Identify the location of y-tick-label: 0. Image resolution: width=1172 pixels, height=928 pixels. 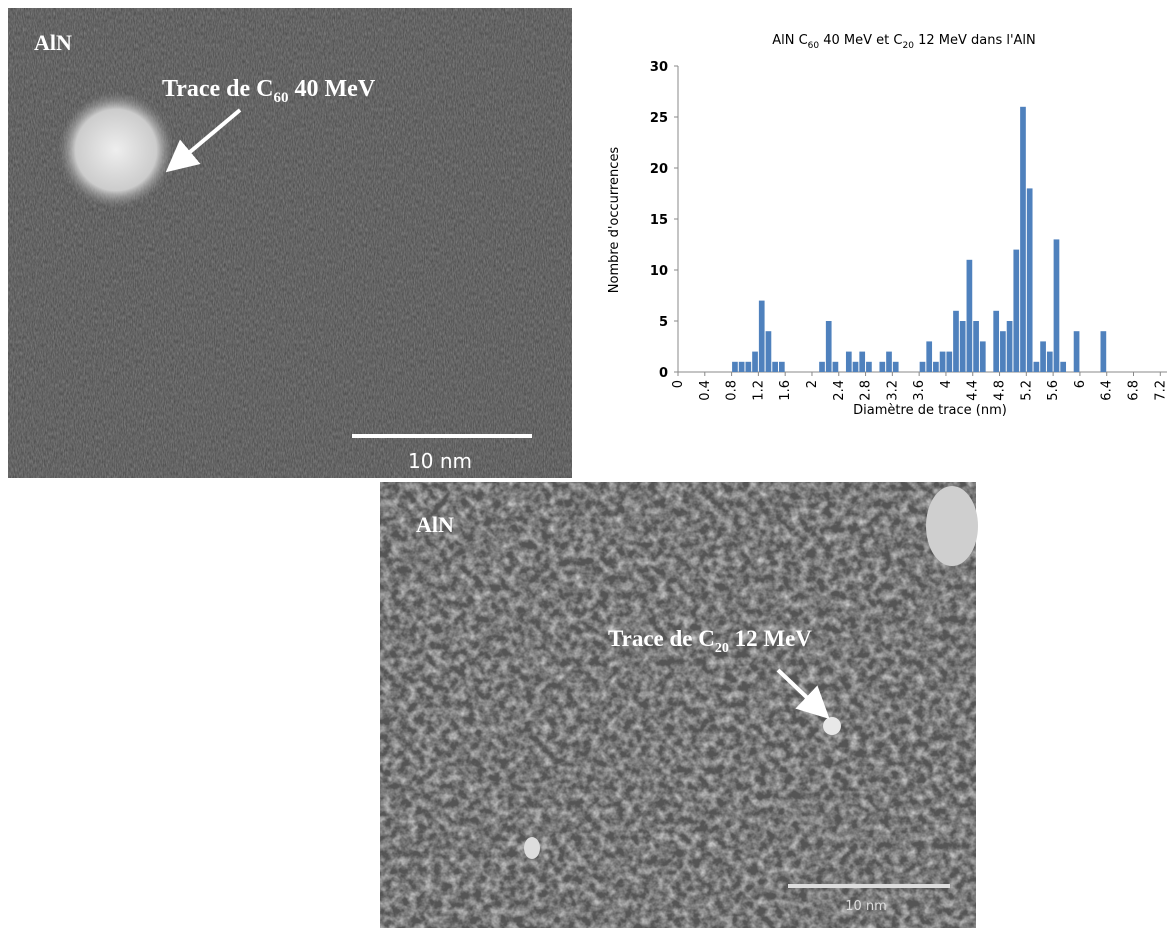
(663, 373).